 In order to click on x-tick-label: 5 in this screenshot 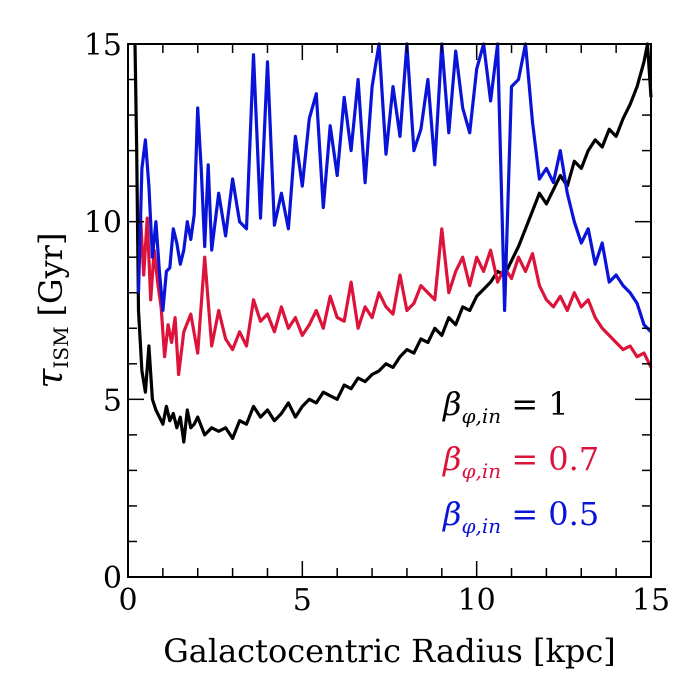, I will do `click(302, 600)`.